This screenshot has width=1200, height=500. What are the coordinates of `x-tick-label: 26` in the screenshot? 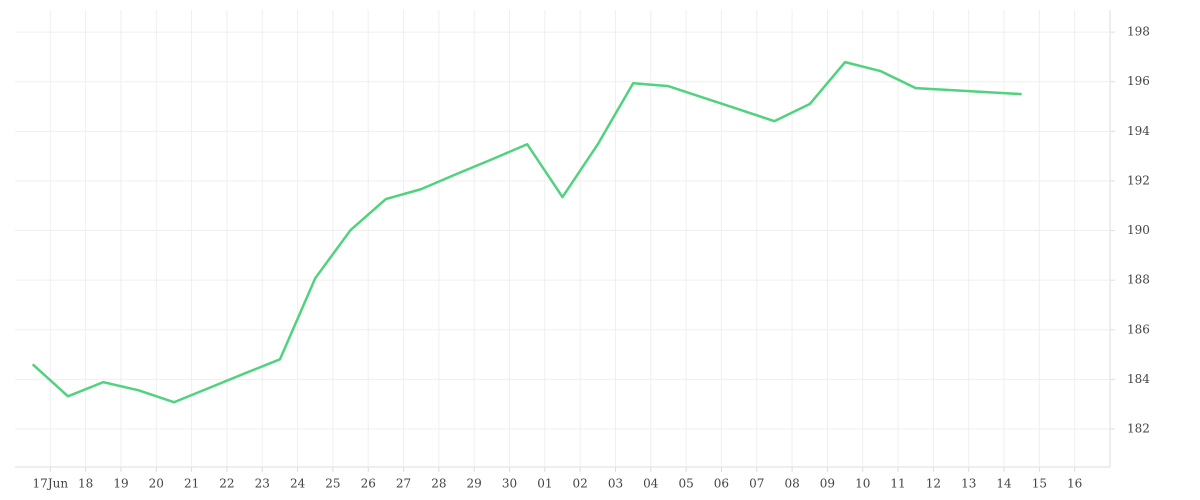 It's located at (368, 484).